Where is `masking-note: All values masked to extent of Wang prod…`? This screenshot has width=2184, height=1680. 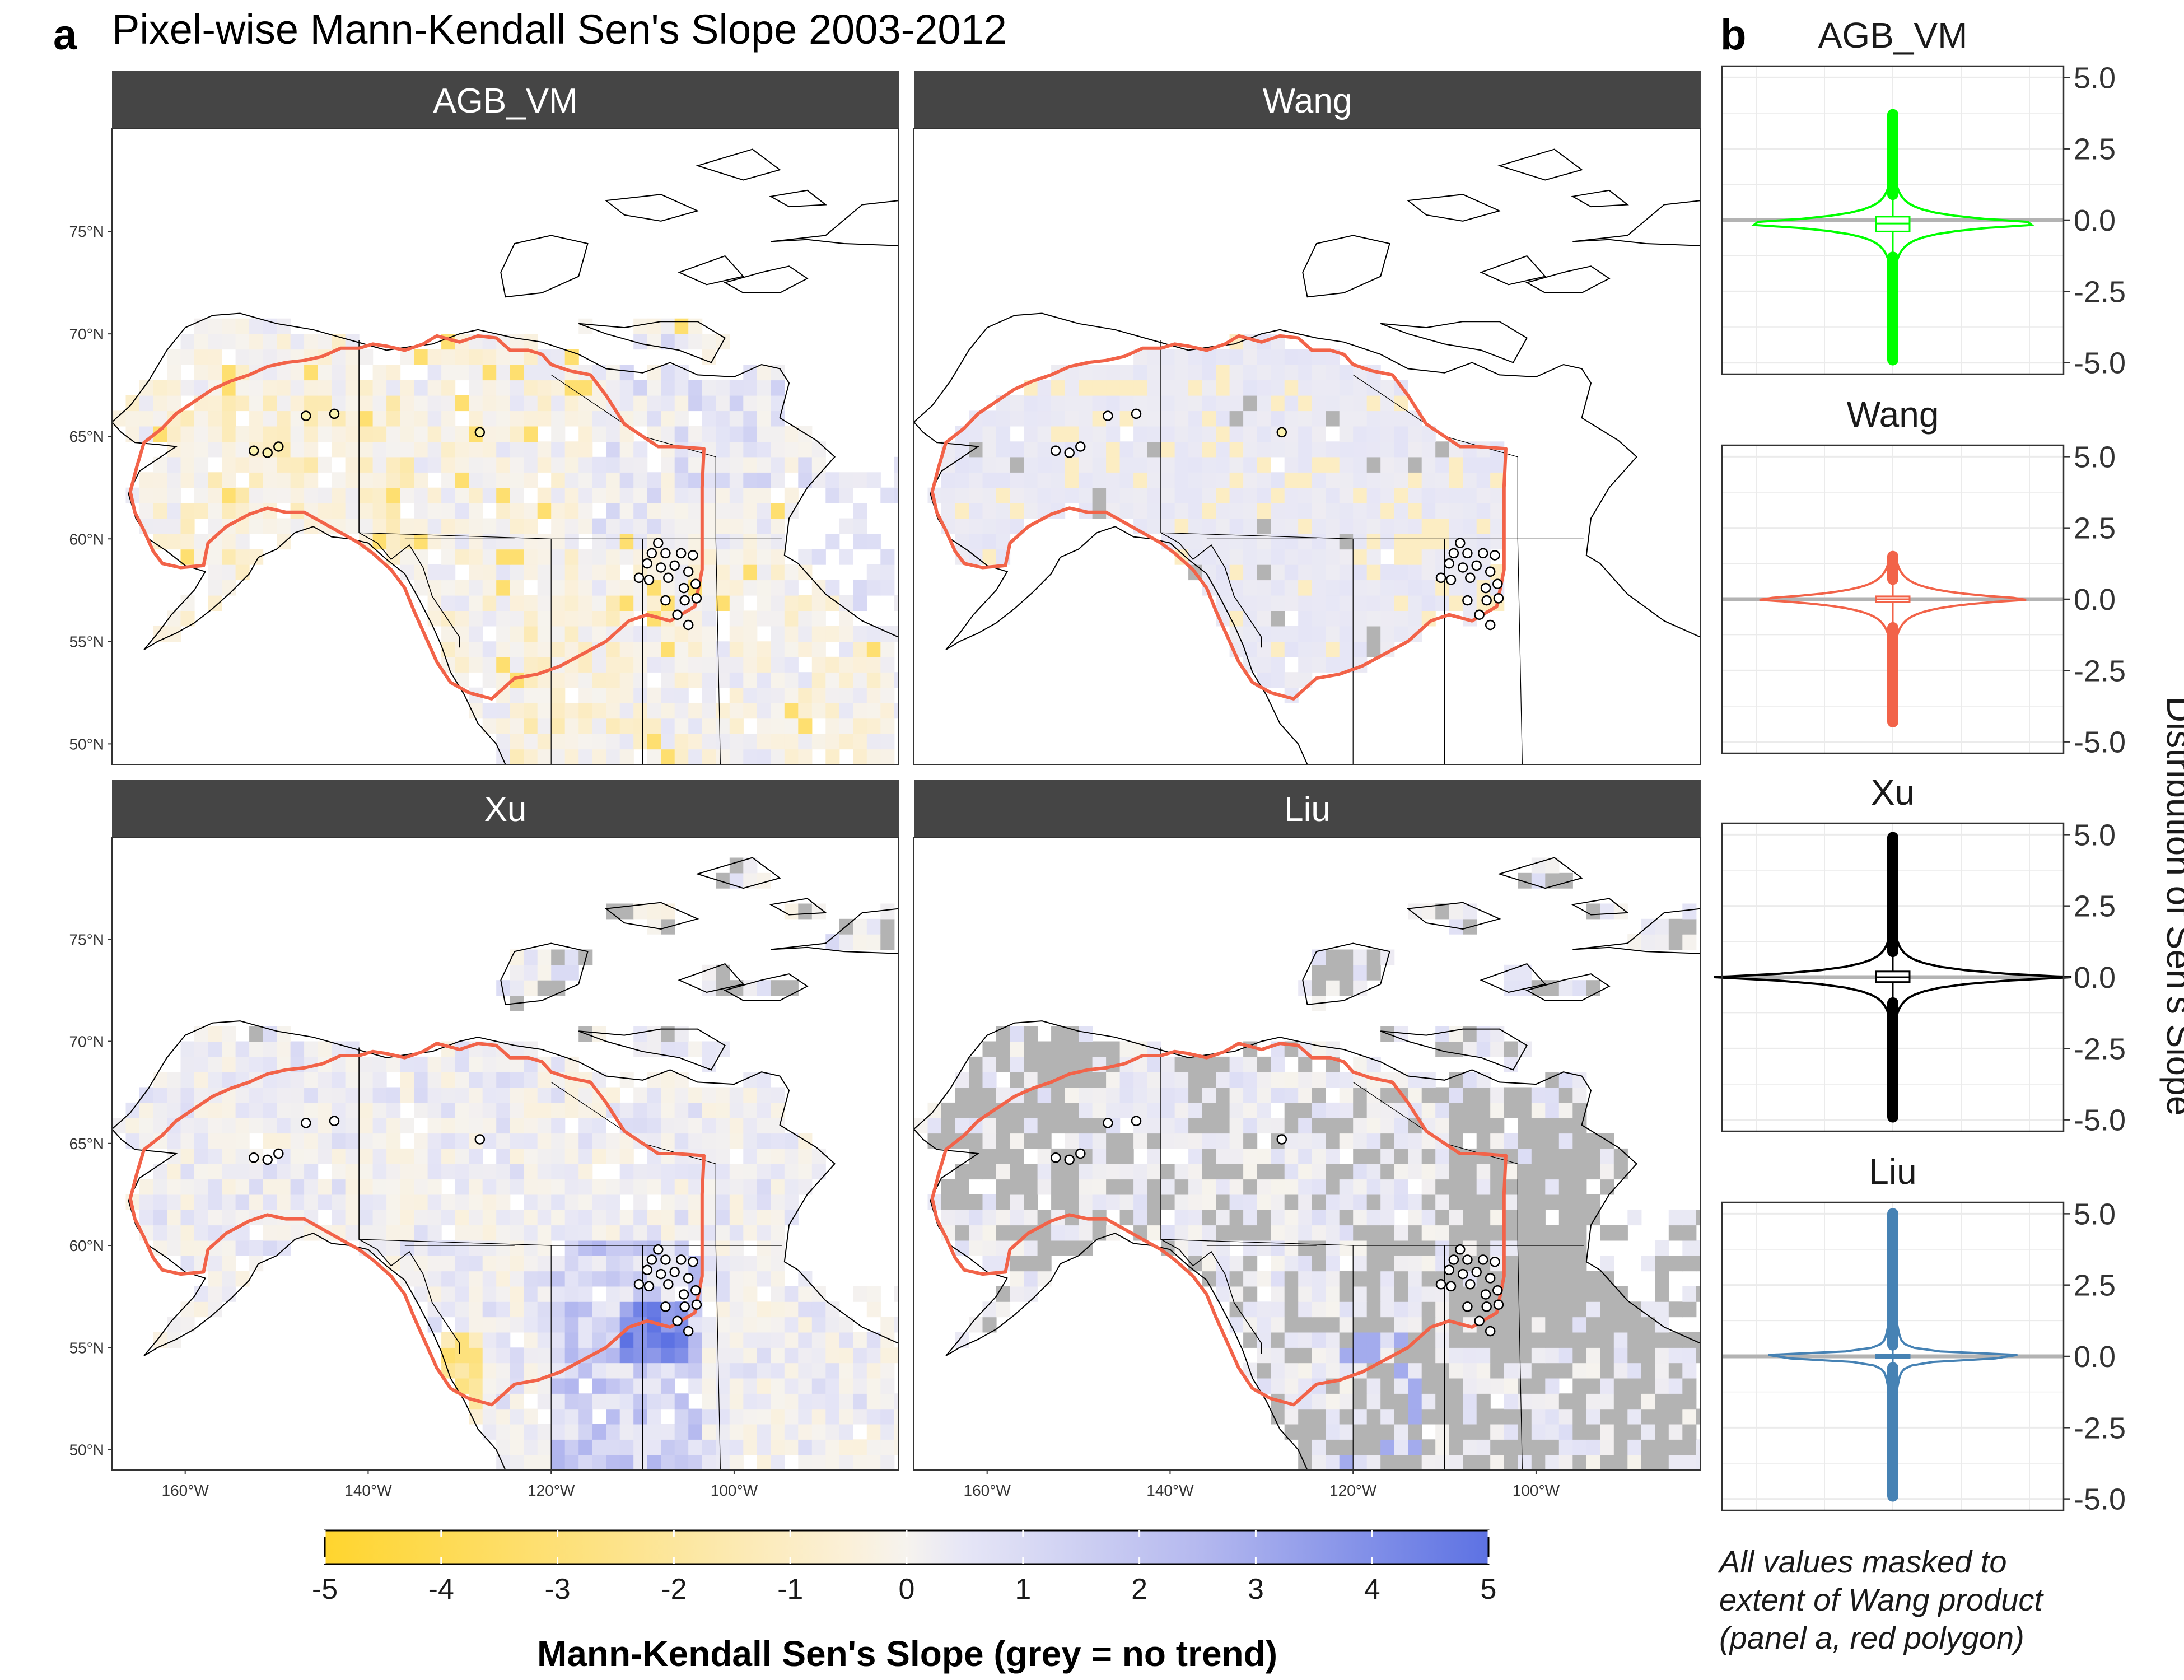
masking-note: All values masked to extent of Wang prod… is located at coordinates (1881, 1600).